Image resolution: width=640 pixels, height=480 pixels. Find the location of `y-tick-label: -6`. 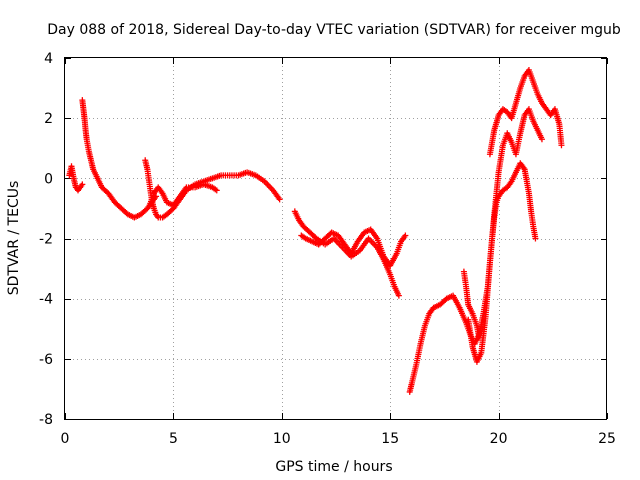

y-tick-label: -6 is located at coordinates (46, 360).